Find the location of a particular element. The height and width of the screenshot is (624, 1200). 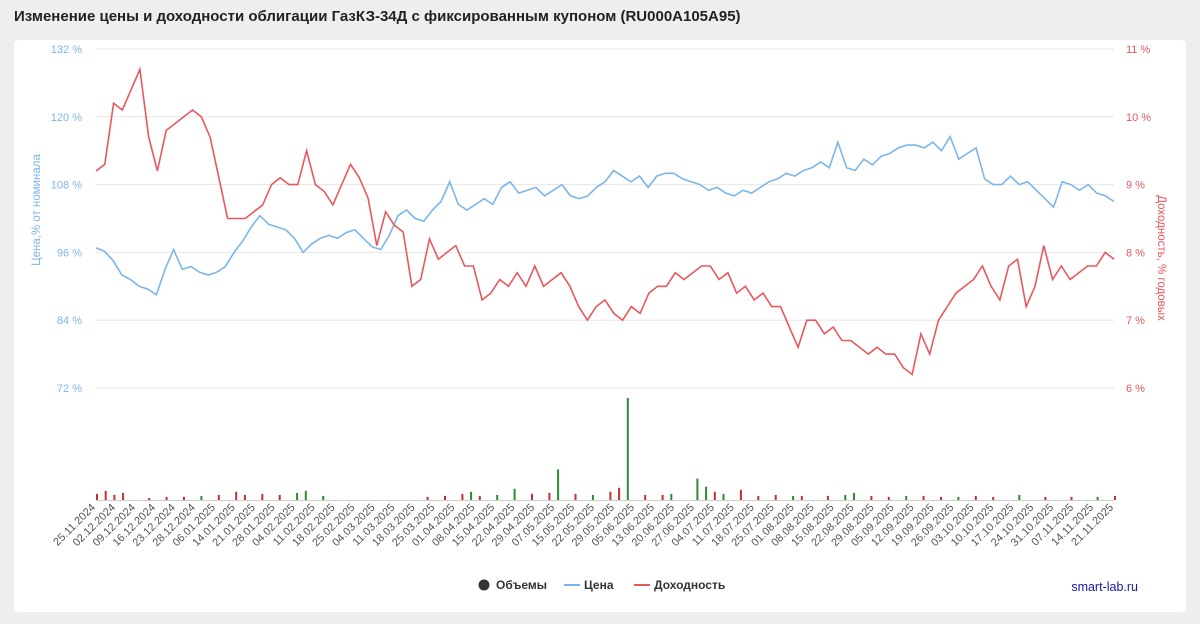

legend-label-yield: Доходность is located at coordinates (689, 585).